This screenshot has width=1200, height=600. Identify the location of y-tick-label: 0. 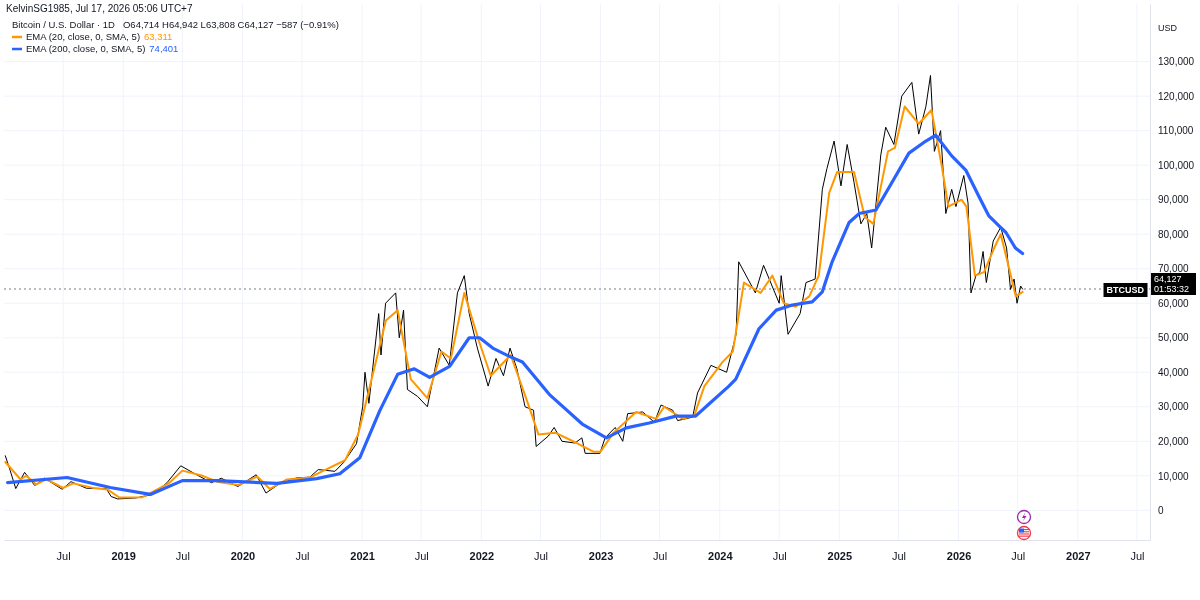
(1161, 511).